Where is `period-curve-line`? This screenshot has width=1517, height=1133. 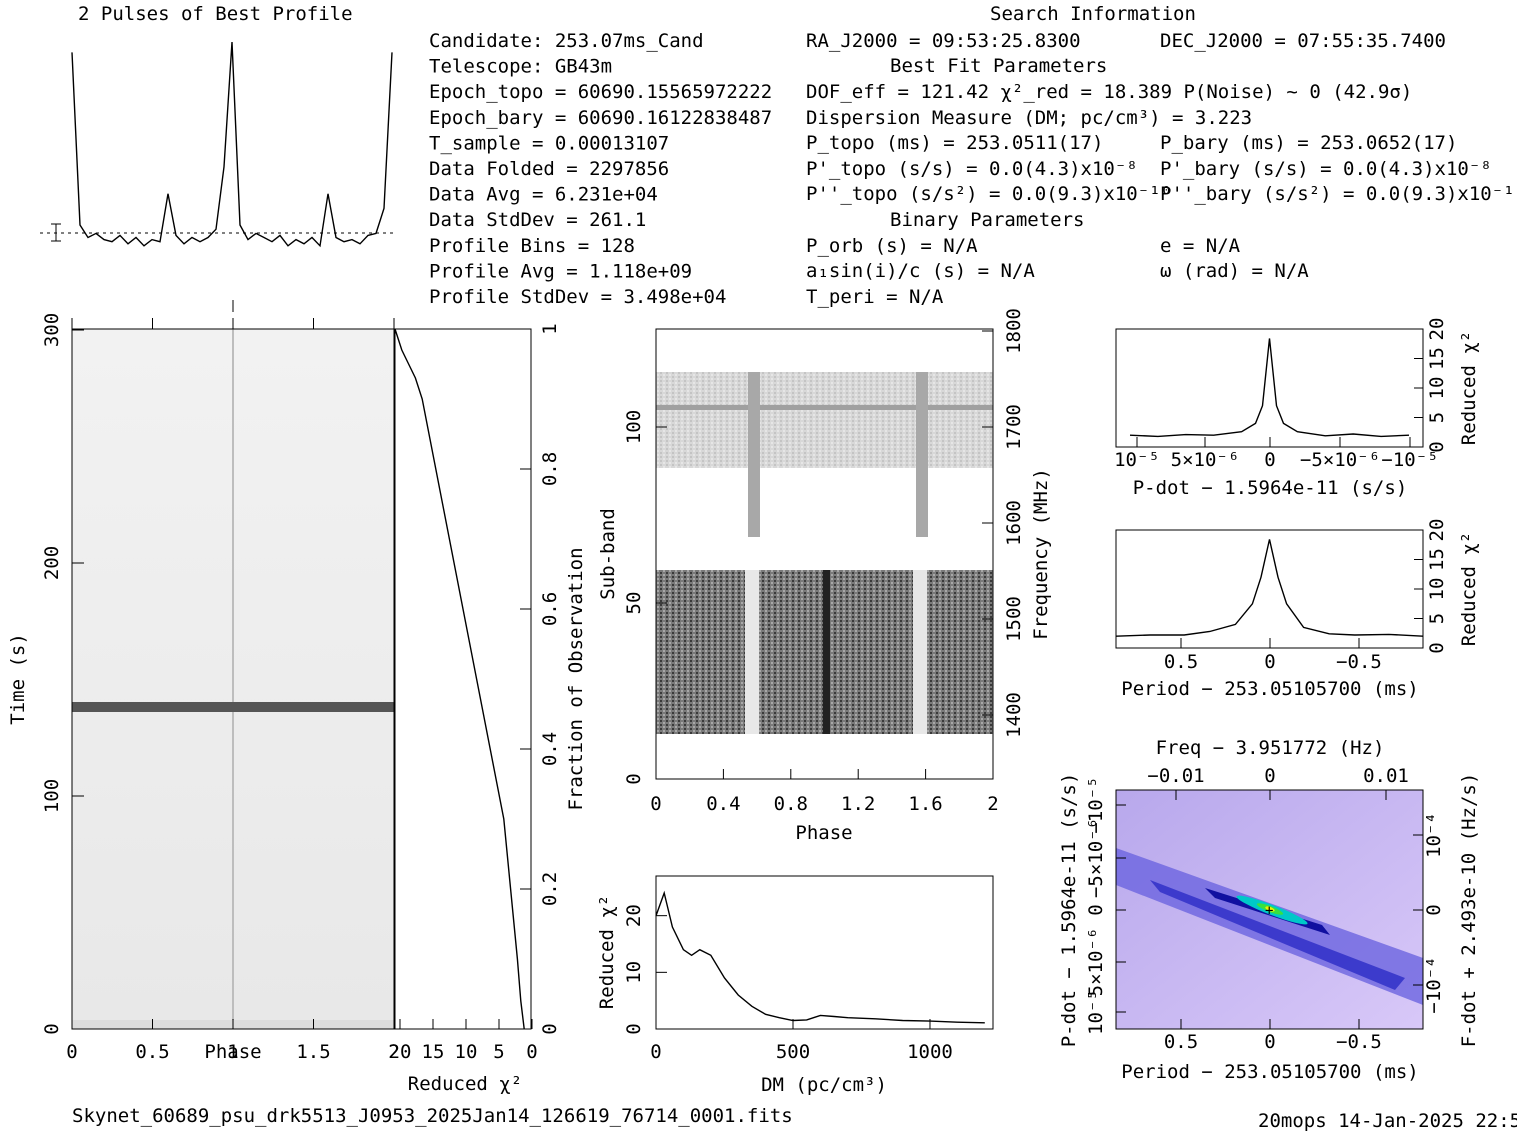
period-curve-line is located at coordinates (1269, 588).